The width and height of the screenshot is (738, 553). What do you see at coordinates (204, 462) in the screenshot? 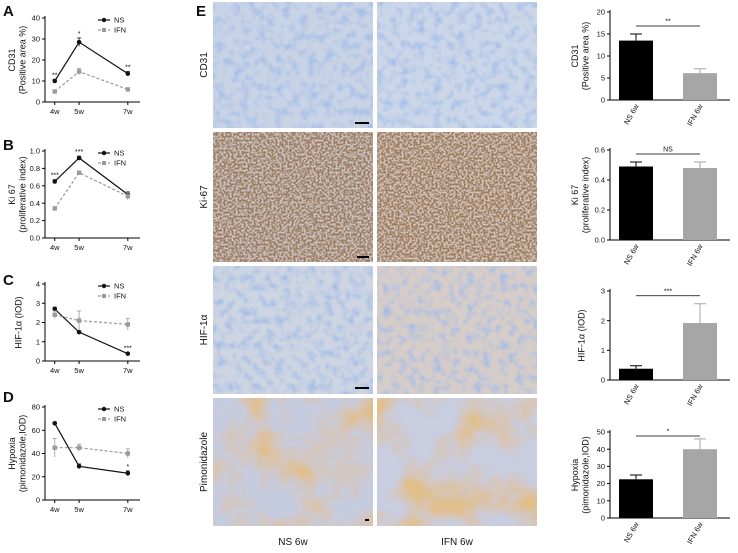
I see `row-label-pimonidazole: Pimonidazole` at bounding box center [204, 462].